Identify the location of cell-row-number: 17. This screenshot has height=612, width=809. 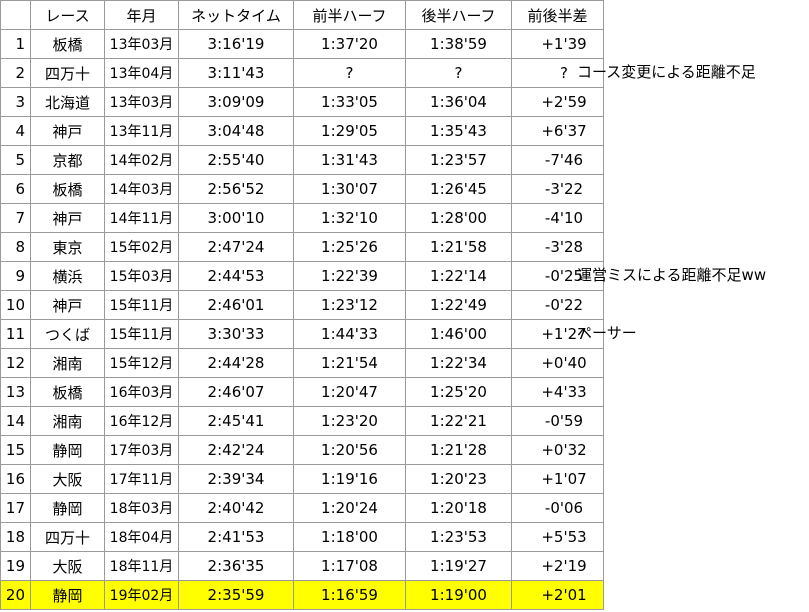
(15, 508).